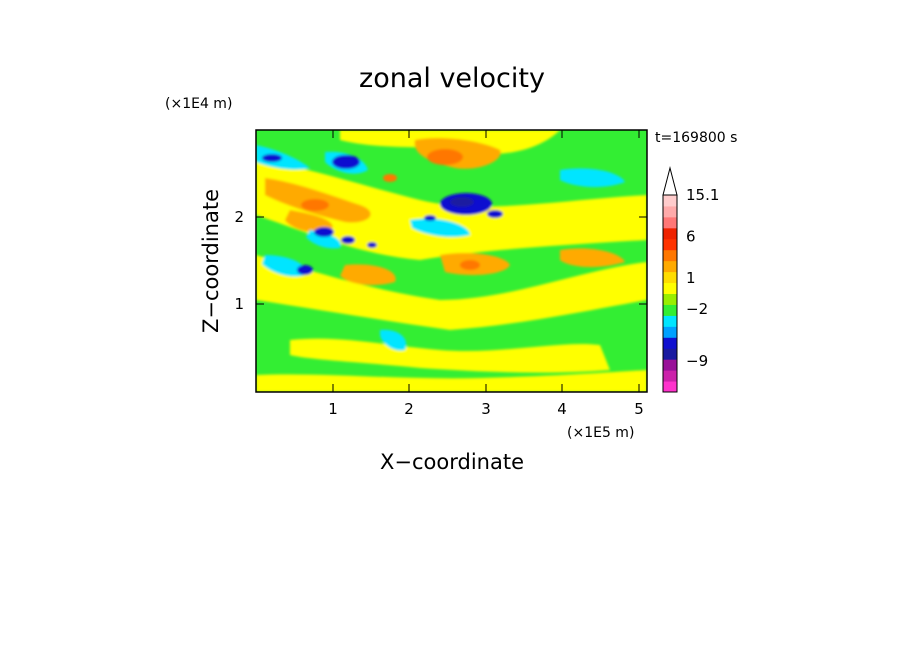 The width and height of the screenshot is (904, 654). Describe the element at coordinates (670, 181) in the screenshot. I see `colorbar-extend-arrow` at that location.